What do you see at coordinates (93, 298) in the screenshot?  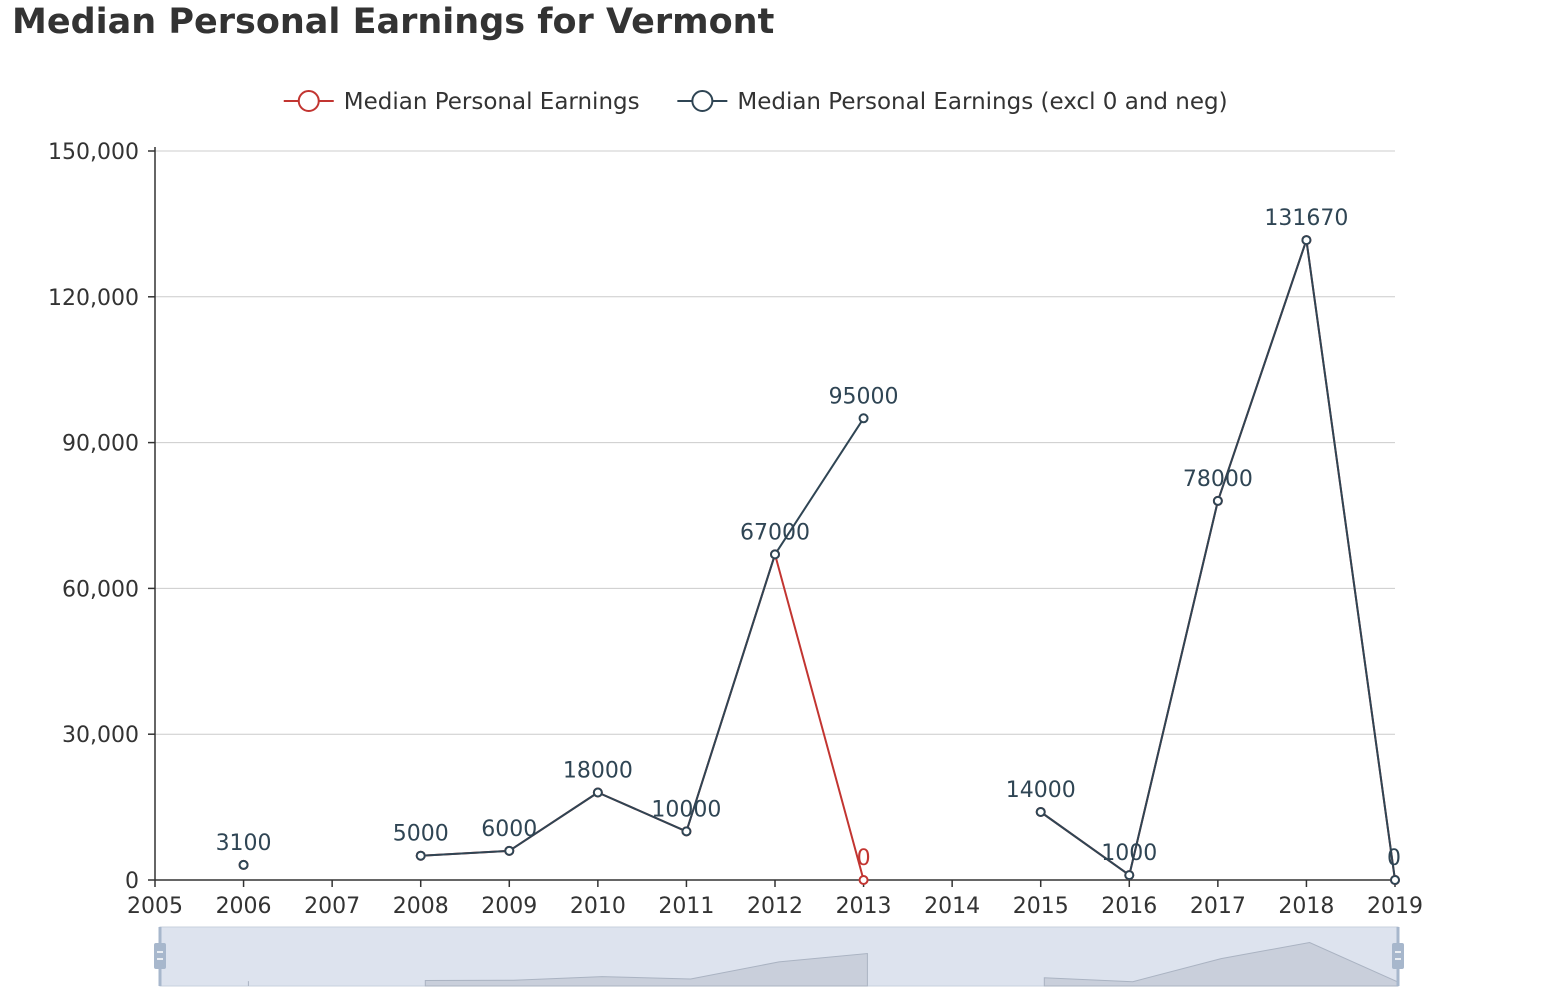 I see `y-tick-label: 120,000` at bounding box center [93, 298].